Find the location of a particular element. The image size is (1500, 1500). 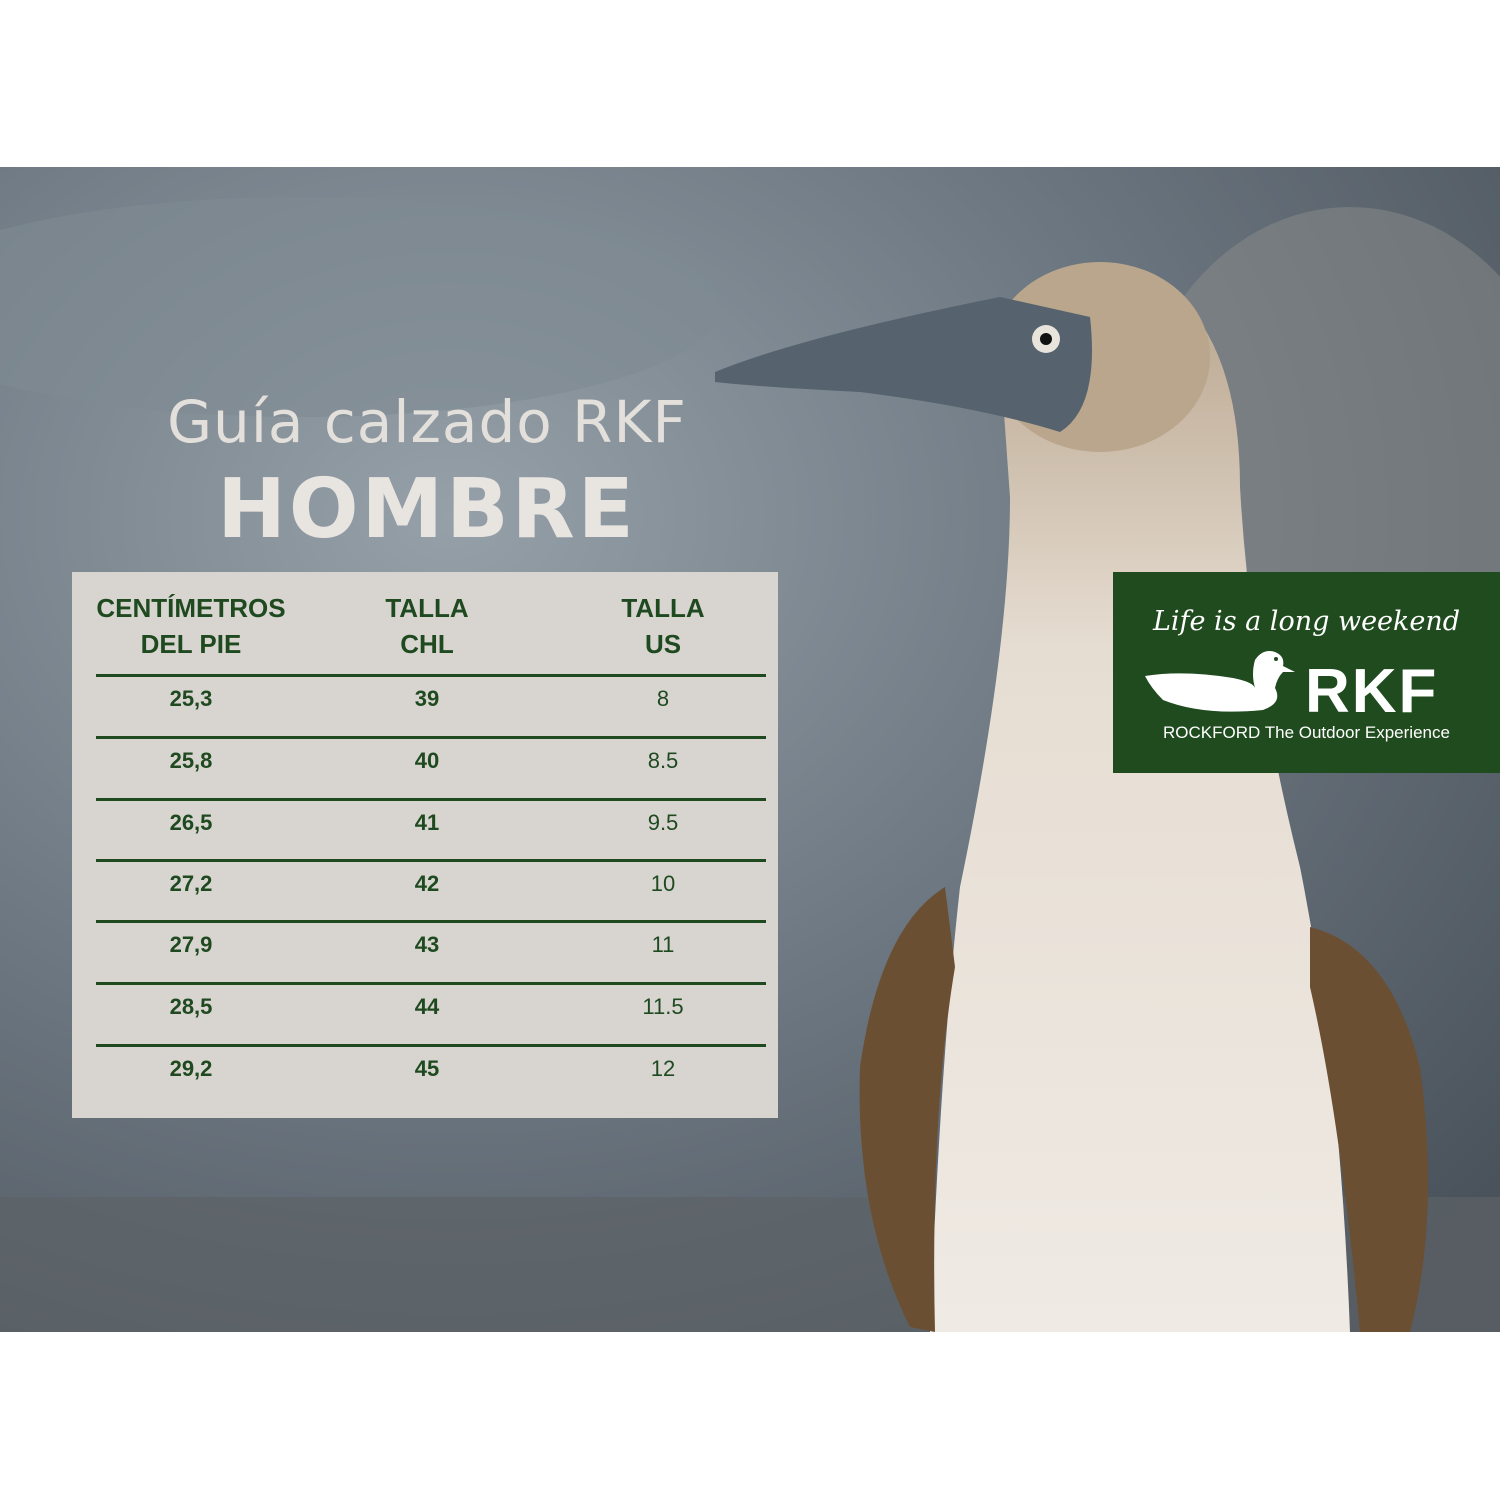

header-text: CHL is located at coordinates (427, 644).